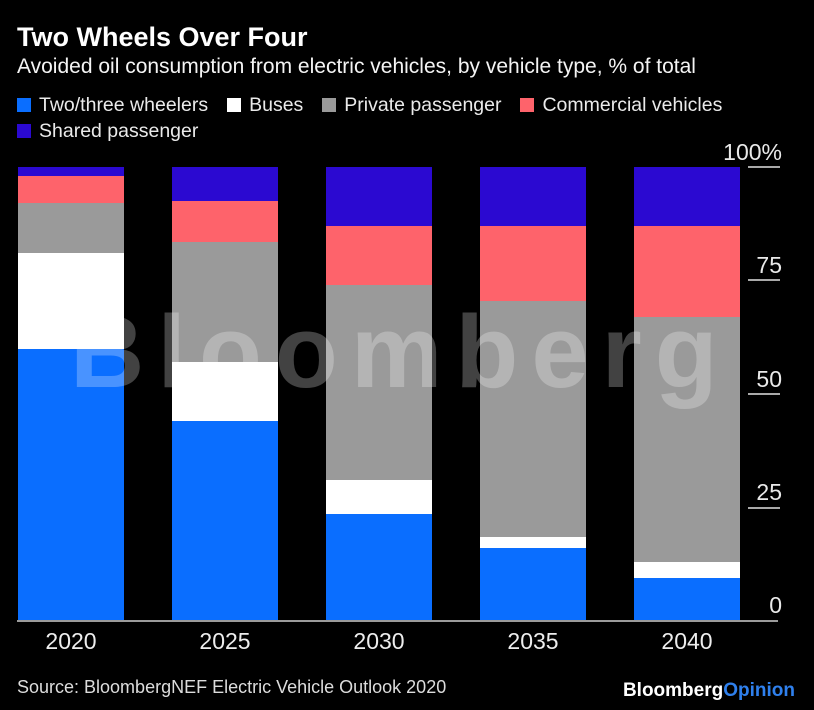  I want to click on y-axis-label-50: 50, so click(769, 379).